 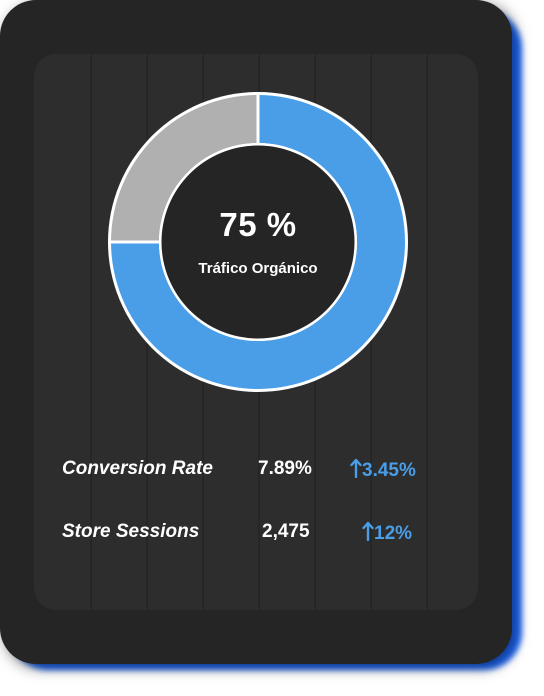 What do you see at coordinates (389, 470) in the screenshot?
I see `metric-change-text: 3.45%` at bounding box center [389, 470].